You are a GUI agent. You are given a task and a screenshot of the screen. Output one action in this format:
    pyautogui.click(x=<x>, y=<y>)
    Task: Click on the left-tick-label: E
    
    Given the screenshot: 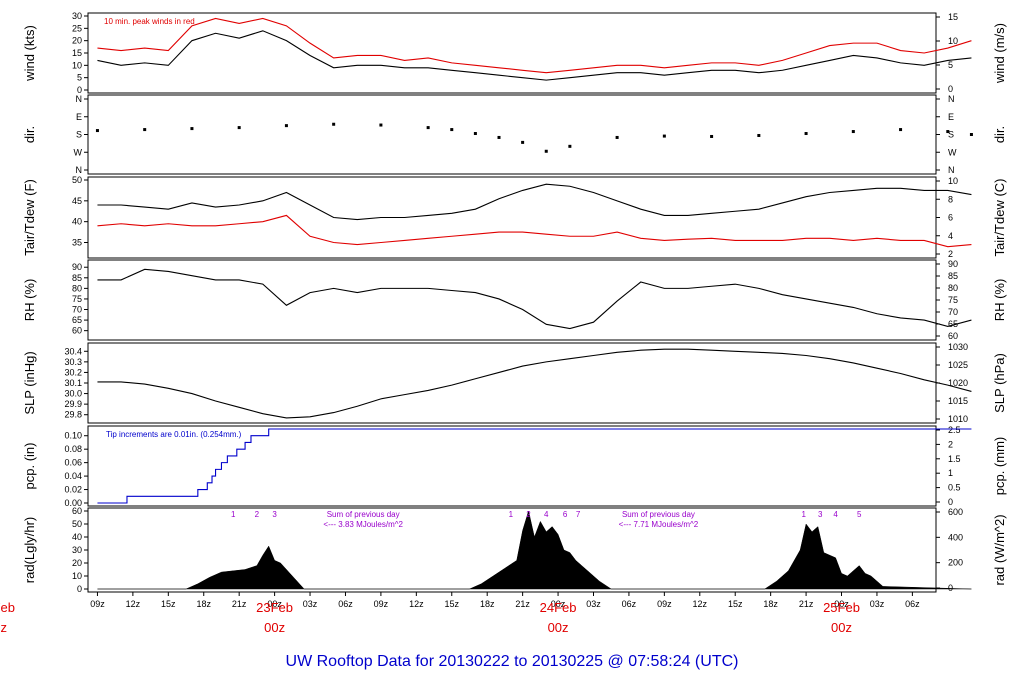 What is the action you would take?
    pyautogui.click(x=79, y=117)
    